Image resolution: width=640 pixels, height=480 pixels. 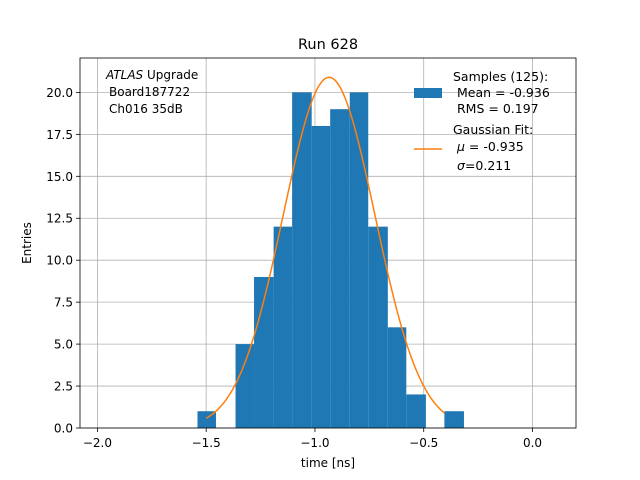 What do you see at coordinates (27, 243) in the screenshot?
I see `y-axis-label: Entries` at bounding box center [27, 243].